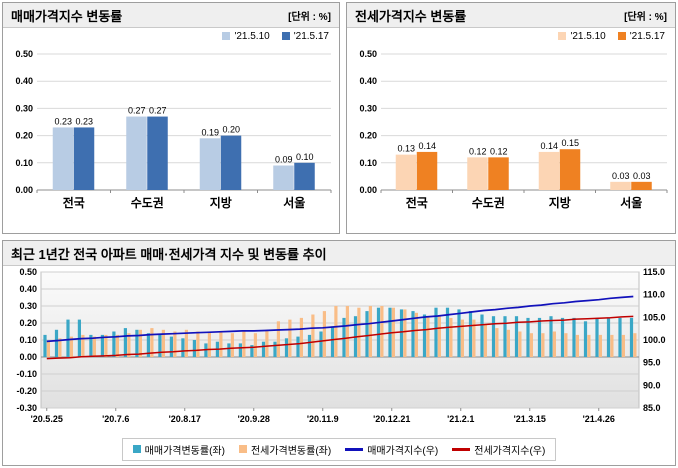 The width and height of the screenshot is (678, 468). Describe the element at coordinates (28, 272) in the screenshot. I see `left-tick-label: 0.50` at that location.